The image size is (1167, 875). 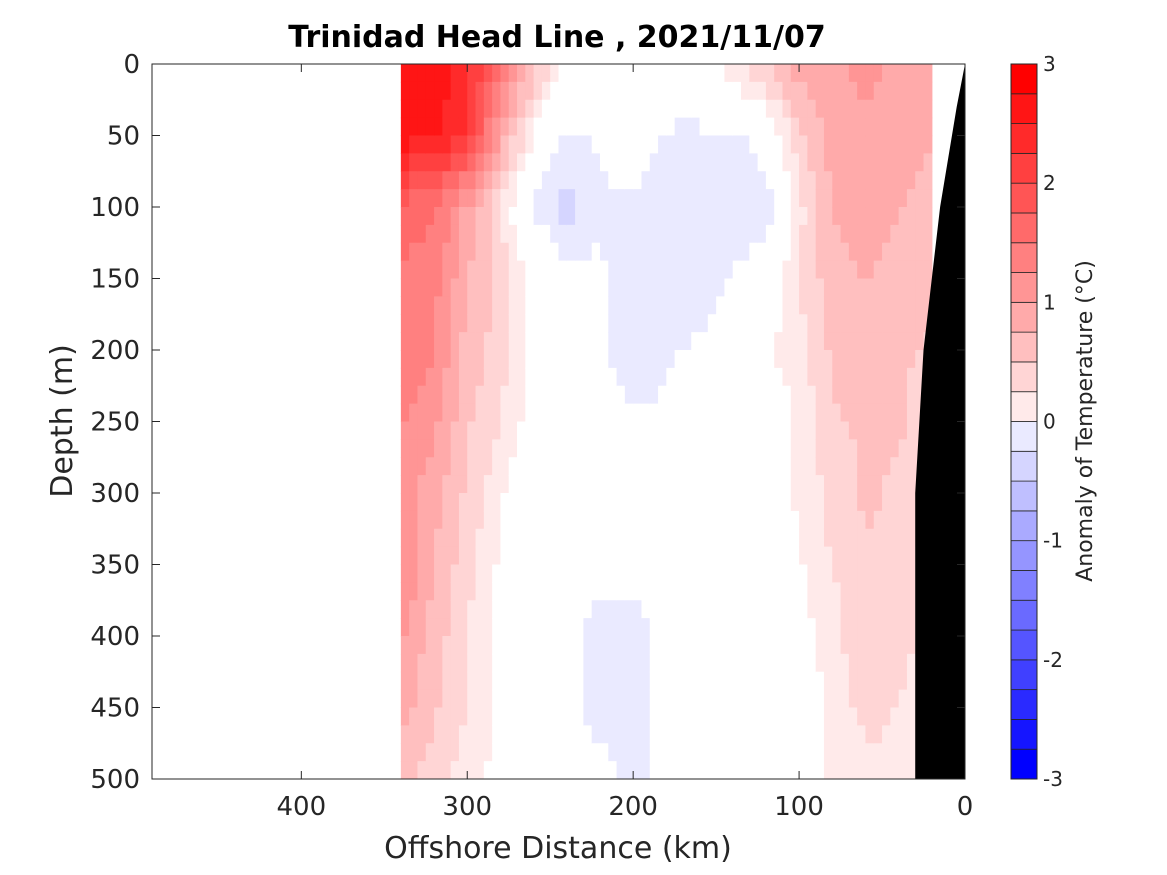 I want to click on colorbar-band, so click(x=1024, y=585).